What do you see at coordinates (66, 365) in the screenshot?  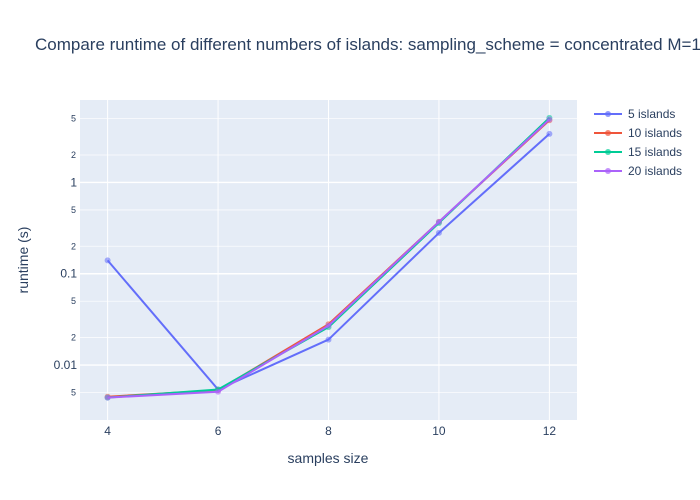 I see `y-major-tick-label: 0.01` at bounding box center [66, 365].